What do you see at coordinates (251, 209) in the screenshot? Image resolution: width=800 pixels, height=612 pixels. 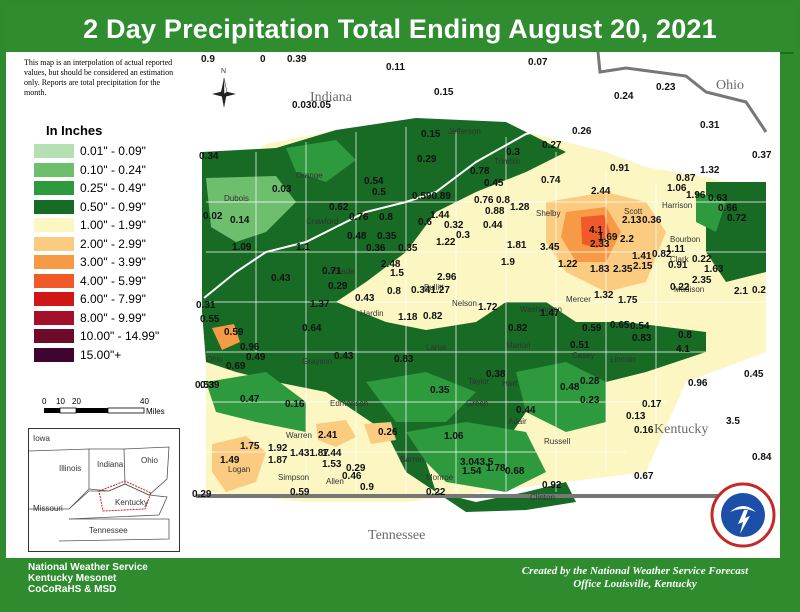 I see `region-green-nw` at bounding box center [251, 209].